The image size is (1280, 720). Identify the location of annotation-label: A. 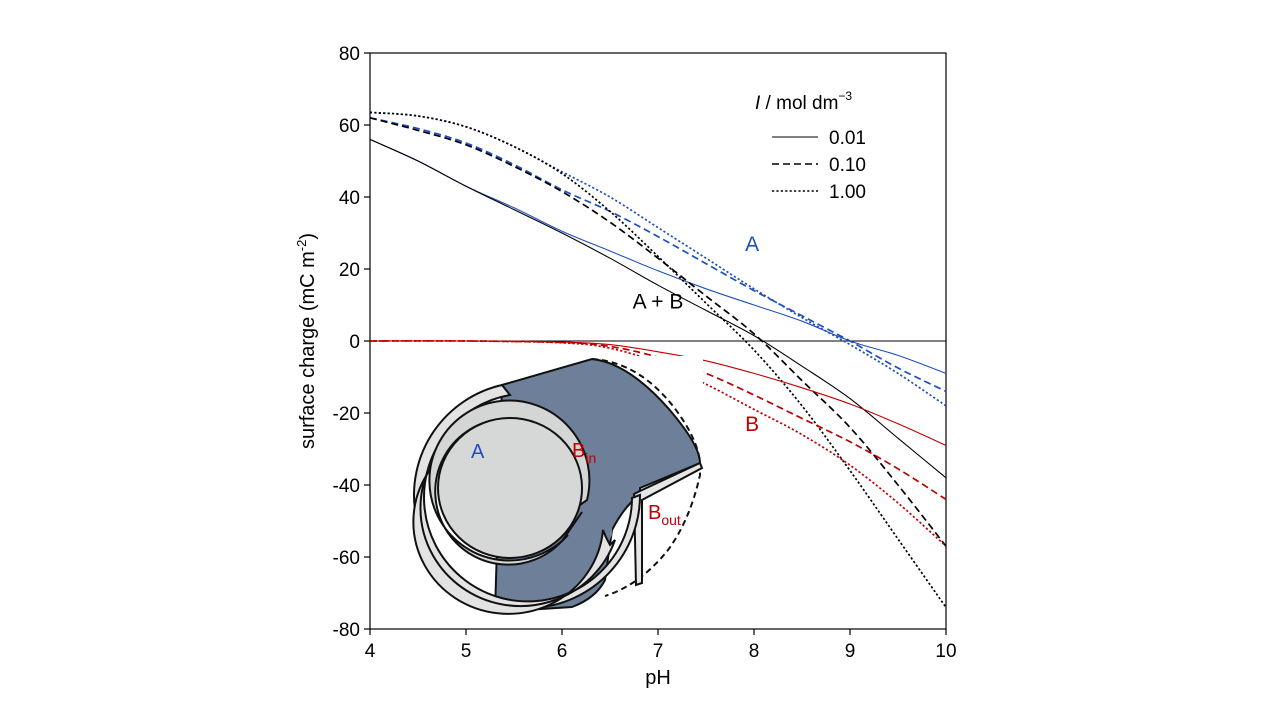
(752, 244).